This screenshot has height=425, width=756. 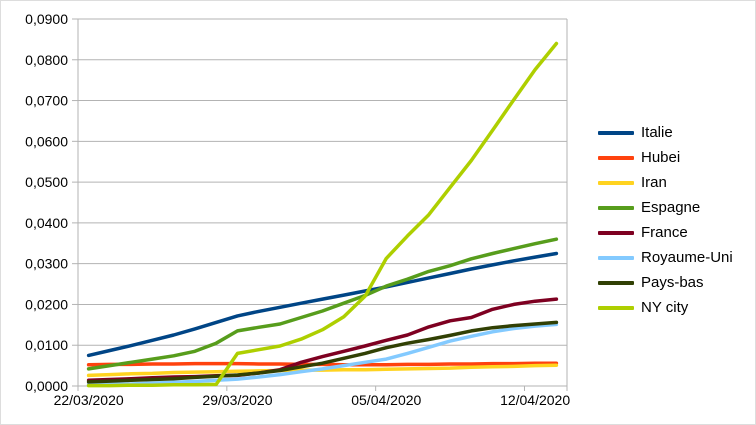 What do you see at coordinates (654, 182) in the screenshot?
I see `legend-label: Iran` at bounding box center [654, 182].